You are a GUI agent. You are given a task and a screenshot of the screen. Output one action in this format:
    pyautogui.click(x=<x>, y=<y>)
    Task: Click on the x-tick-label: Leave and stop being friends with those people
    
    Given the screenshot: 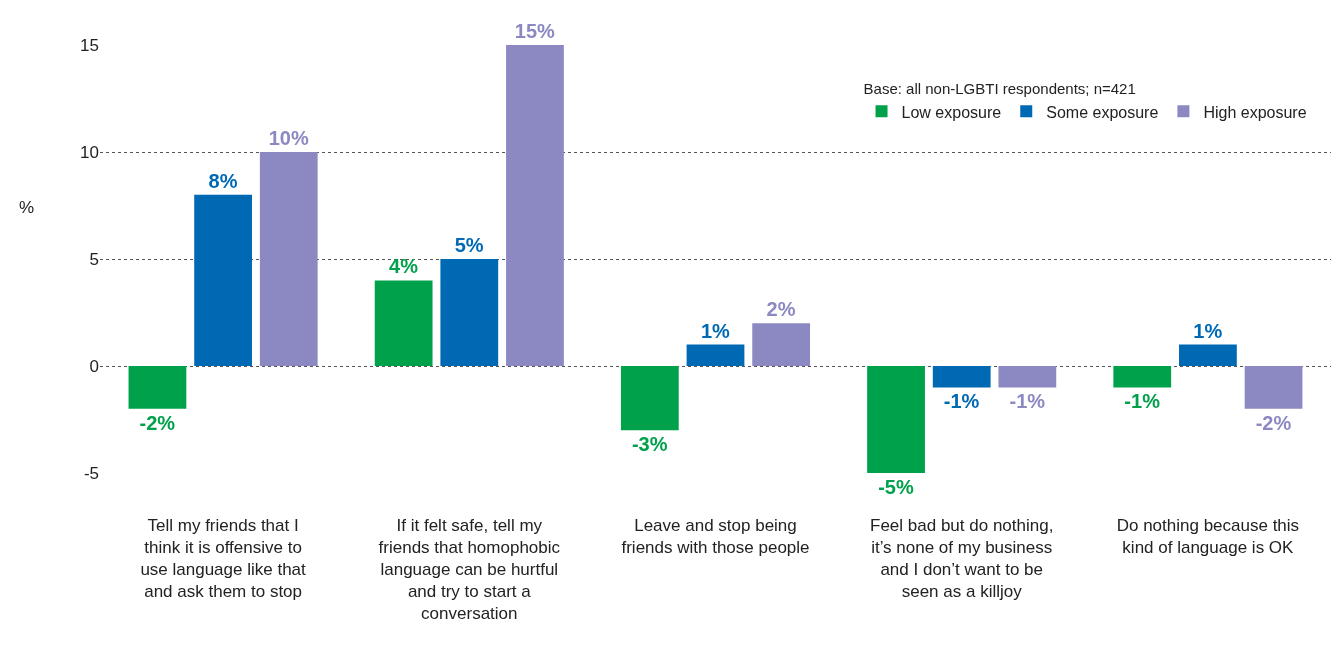 What is the action you would take?
    pyautogui.click(x=715, y=537)
    